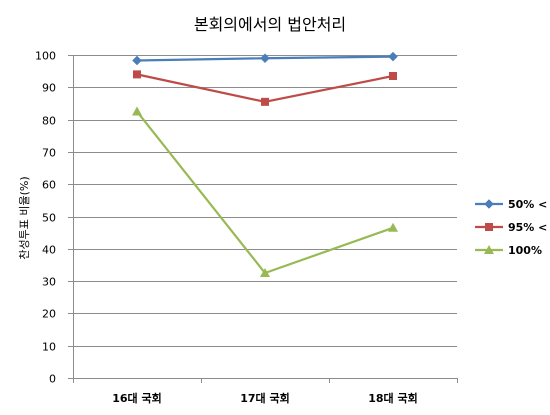 The width and height of the screenshot is (550, 415). What do you see at coordinates (49, 218) in the screenshot?
I see `y-tick-label: 50` at bounding box center [49, 218].